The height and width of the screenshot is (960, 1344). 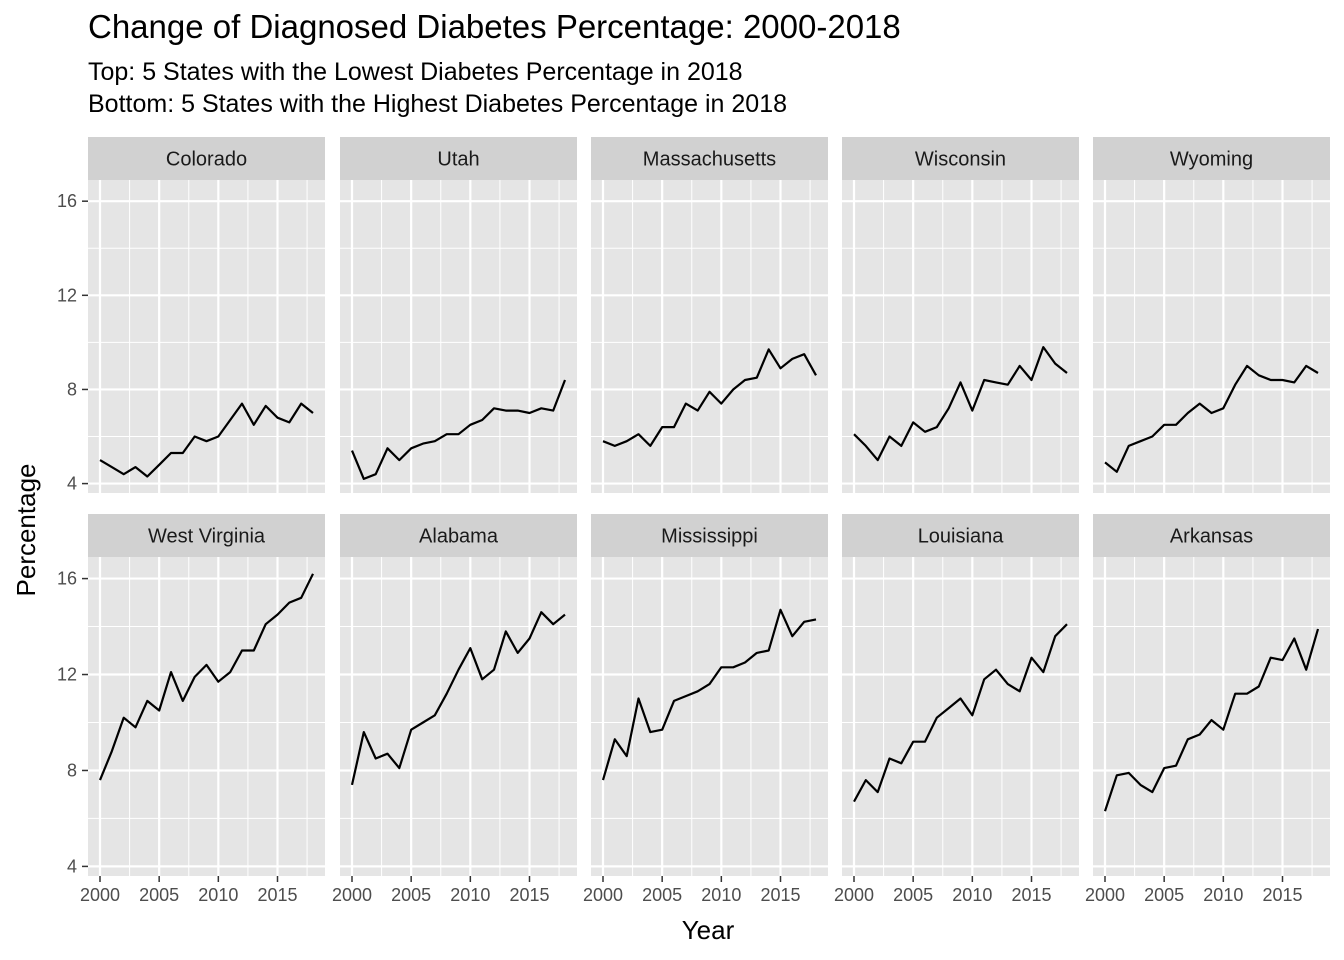 What do you see at coordinates (960, 713) in the screenshot?
I see `series-line-louisiana` at bounding box center [960, 713].